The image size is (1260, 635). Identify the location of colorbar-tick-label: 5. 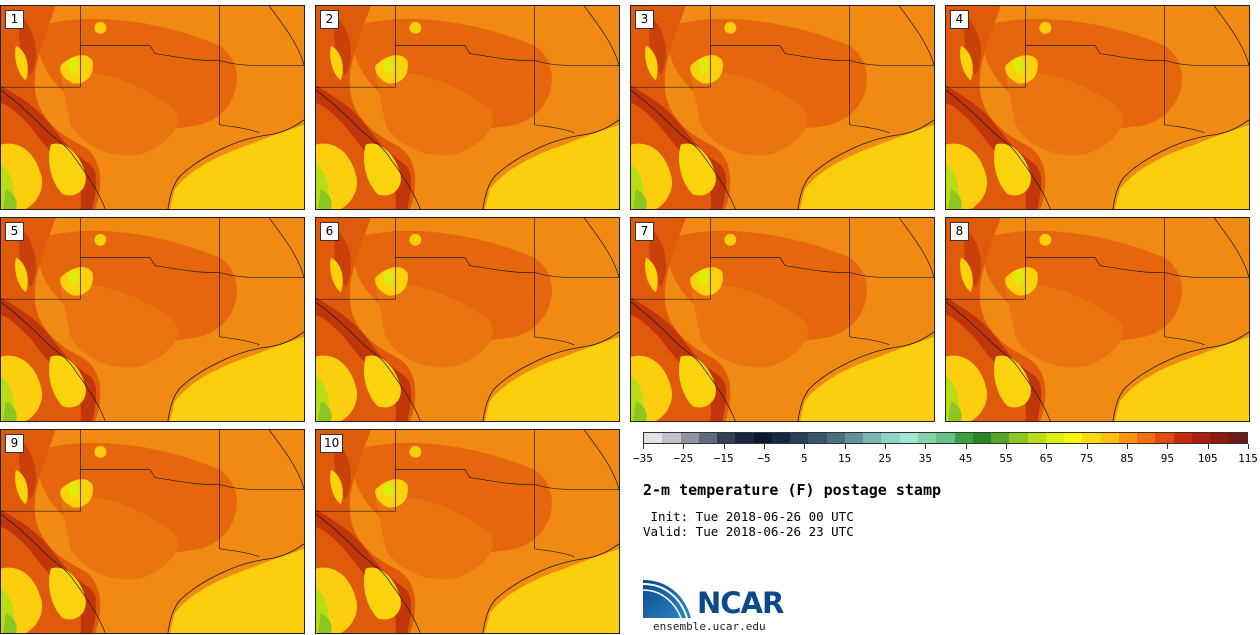
(804, 458).